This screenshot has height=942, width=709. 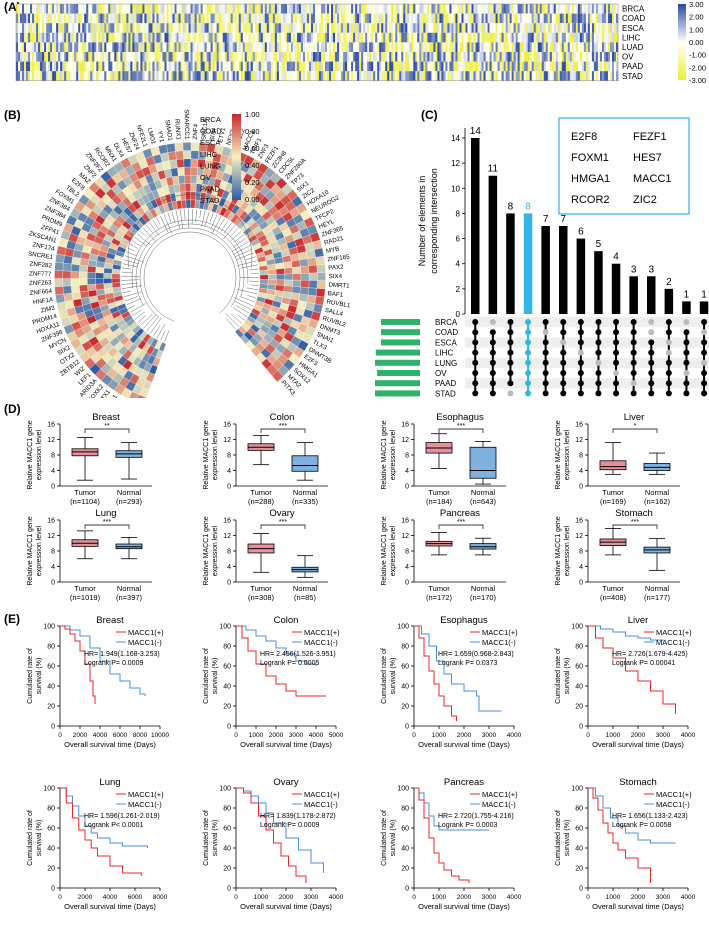 What do you see at coordinates (296, 290) in the screenshot?
I see `circular-cell` at bounding box center [296, 290].